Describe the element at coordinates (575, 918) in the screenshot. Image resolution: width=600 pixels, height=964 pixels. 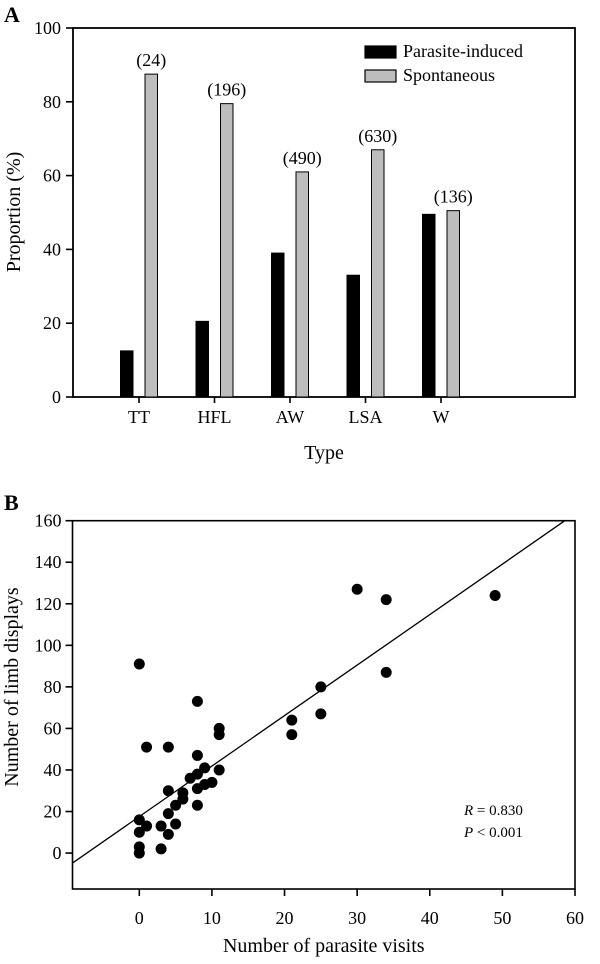
I see `x-axis-tick-label: 60` at that location.